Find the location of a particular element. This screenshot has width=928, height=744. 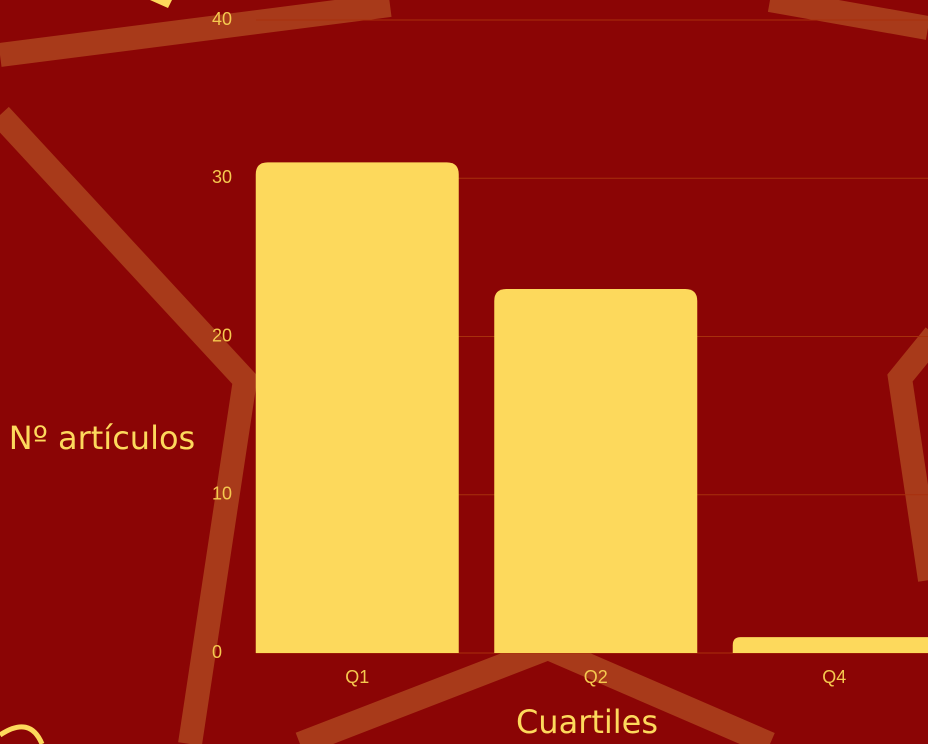

y-tick-label: 10 is located at coordinates (222, 494).